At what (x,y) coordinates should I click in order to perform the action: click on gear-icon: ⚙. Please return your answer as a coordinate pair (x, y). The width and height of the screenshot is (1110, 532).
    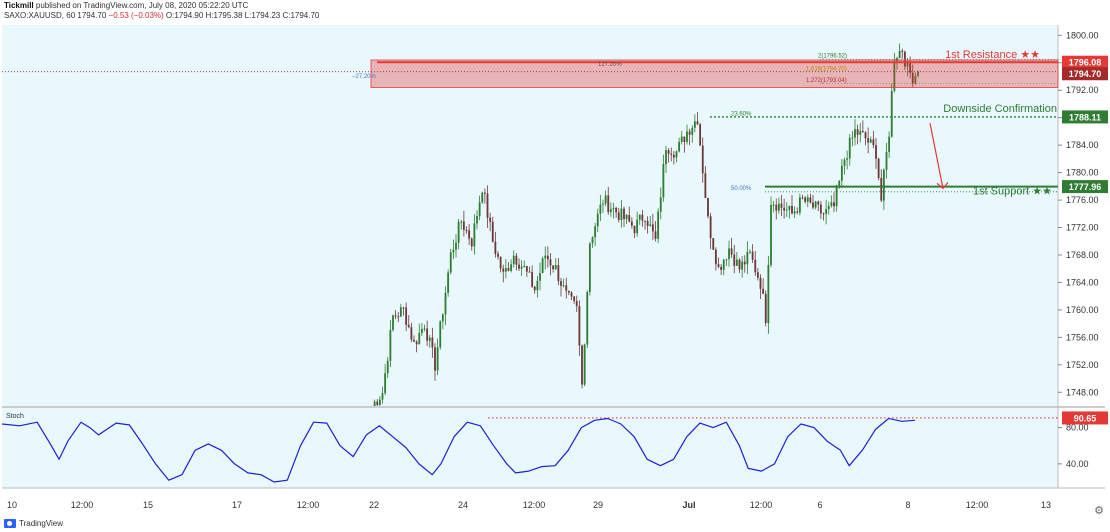
    Looking at the image, I should click on (1099, 511).